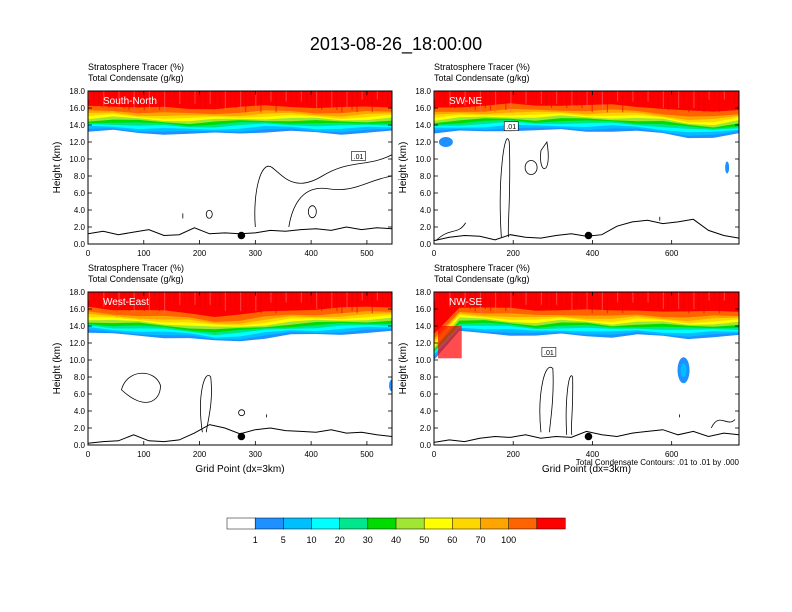 This screenshot has width=792, height=612. I want to click on terrain-line, so click(586, 436).